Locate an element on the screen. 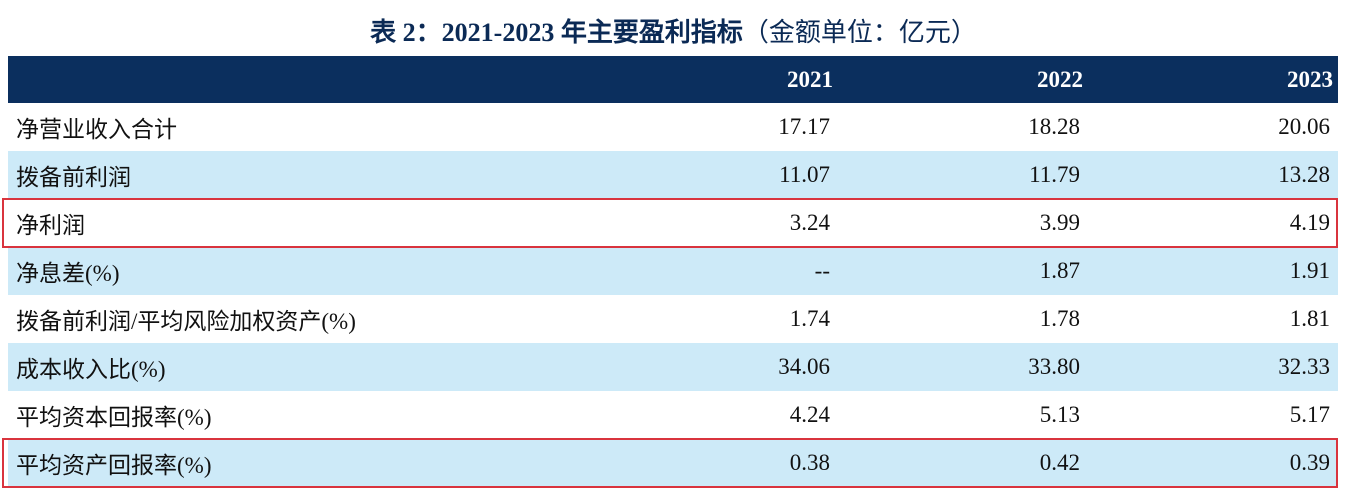 Image resolution: width=1347 pixels, height=494 pixels. table-row: 净息差(%) -- 1.87 1.91 is located at coordinates (673, 271).